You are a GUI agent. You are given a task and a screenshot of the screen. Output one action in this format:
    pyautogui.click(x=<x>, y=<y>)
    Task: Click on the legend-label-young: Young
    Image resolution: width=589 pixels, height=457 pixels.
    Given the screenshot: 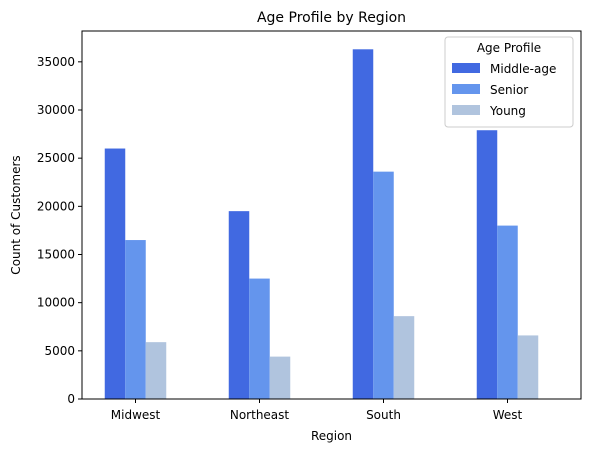 What is the action you would take?
    pyautogui.click(x=507, y=111)
    